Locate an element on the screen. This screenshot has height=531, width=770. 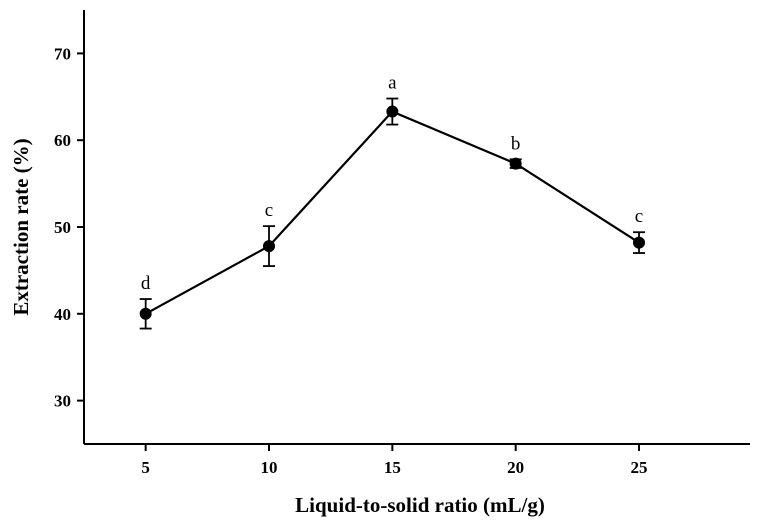
y-tick-label: 60 is located at coordinates (62, 140).